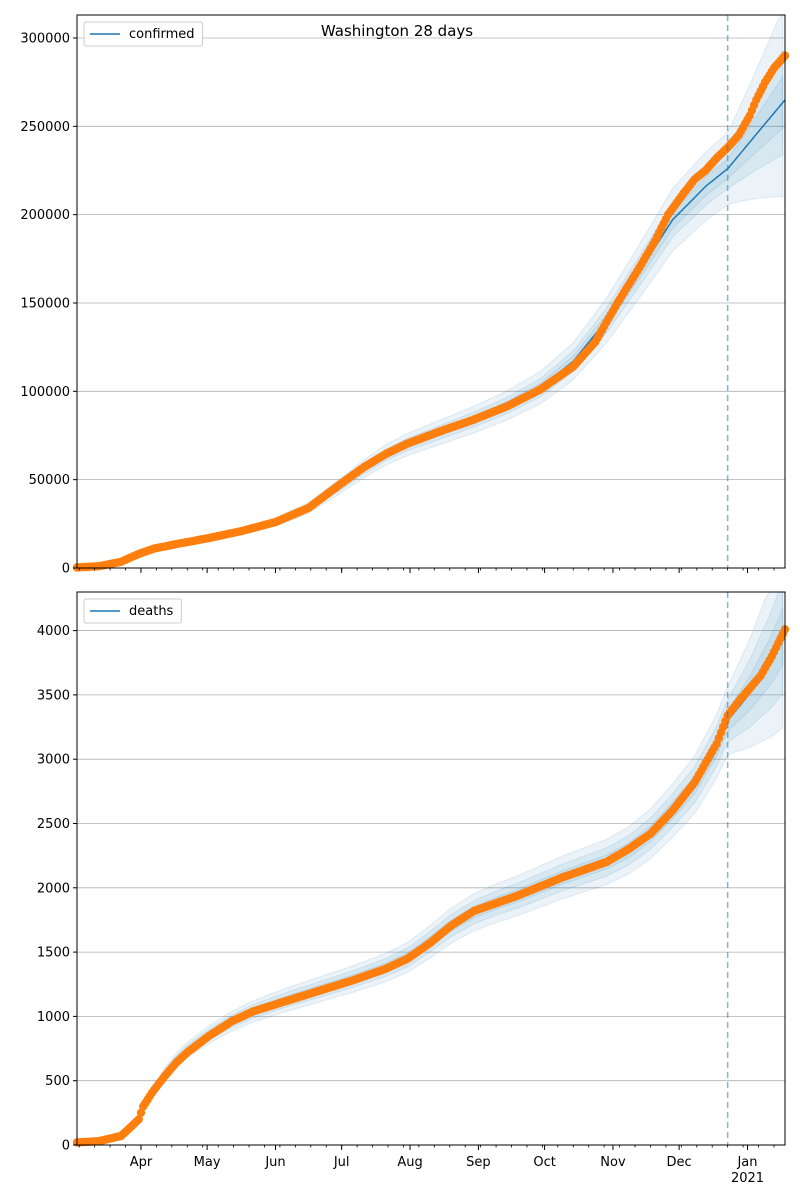 This screenshot has width=800, height=1204. What do you see at coordinates (53, 953) in the screenshot?
I see `y-tick-label: 1500` at bounding box center [53, 953].